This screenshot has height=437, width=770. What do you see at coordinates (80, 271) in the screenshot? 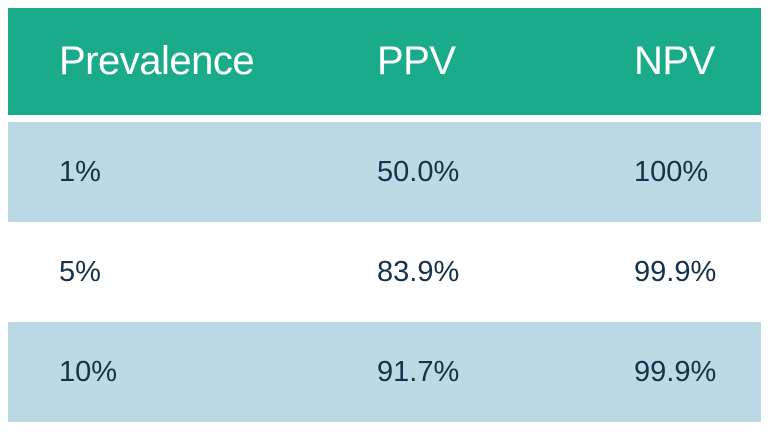
I see `cell-prevalence: 5%` at bounding box center [80, 271].